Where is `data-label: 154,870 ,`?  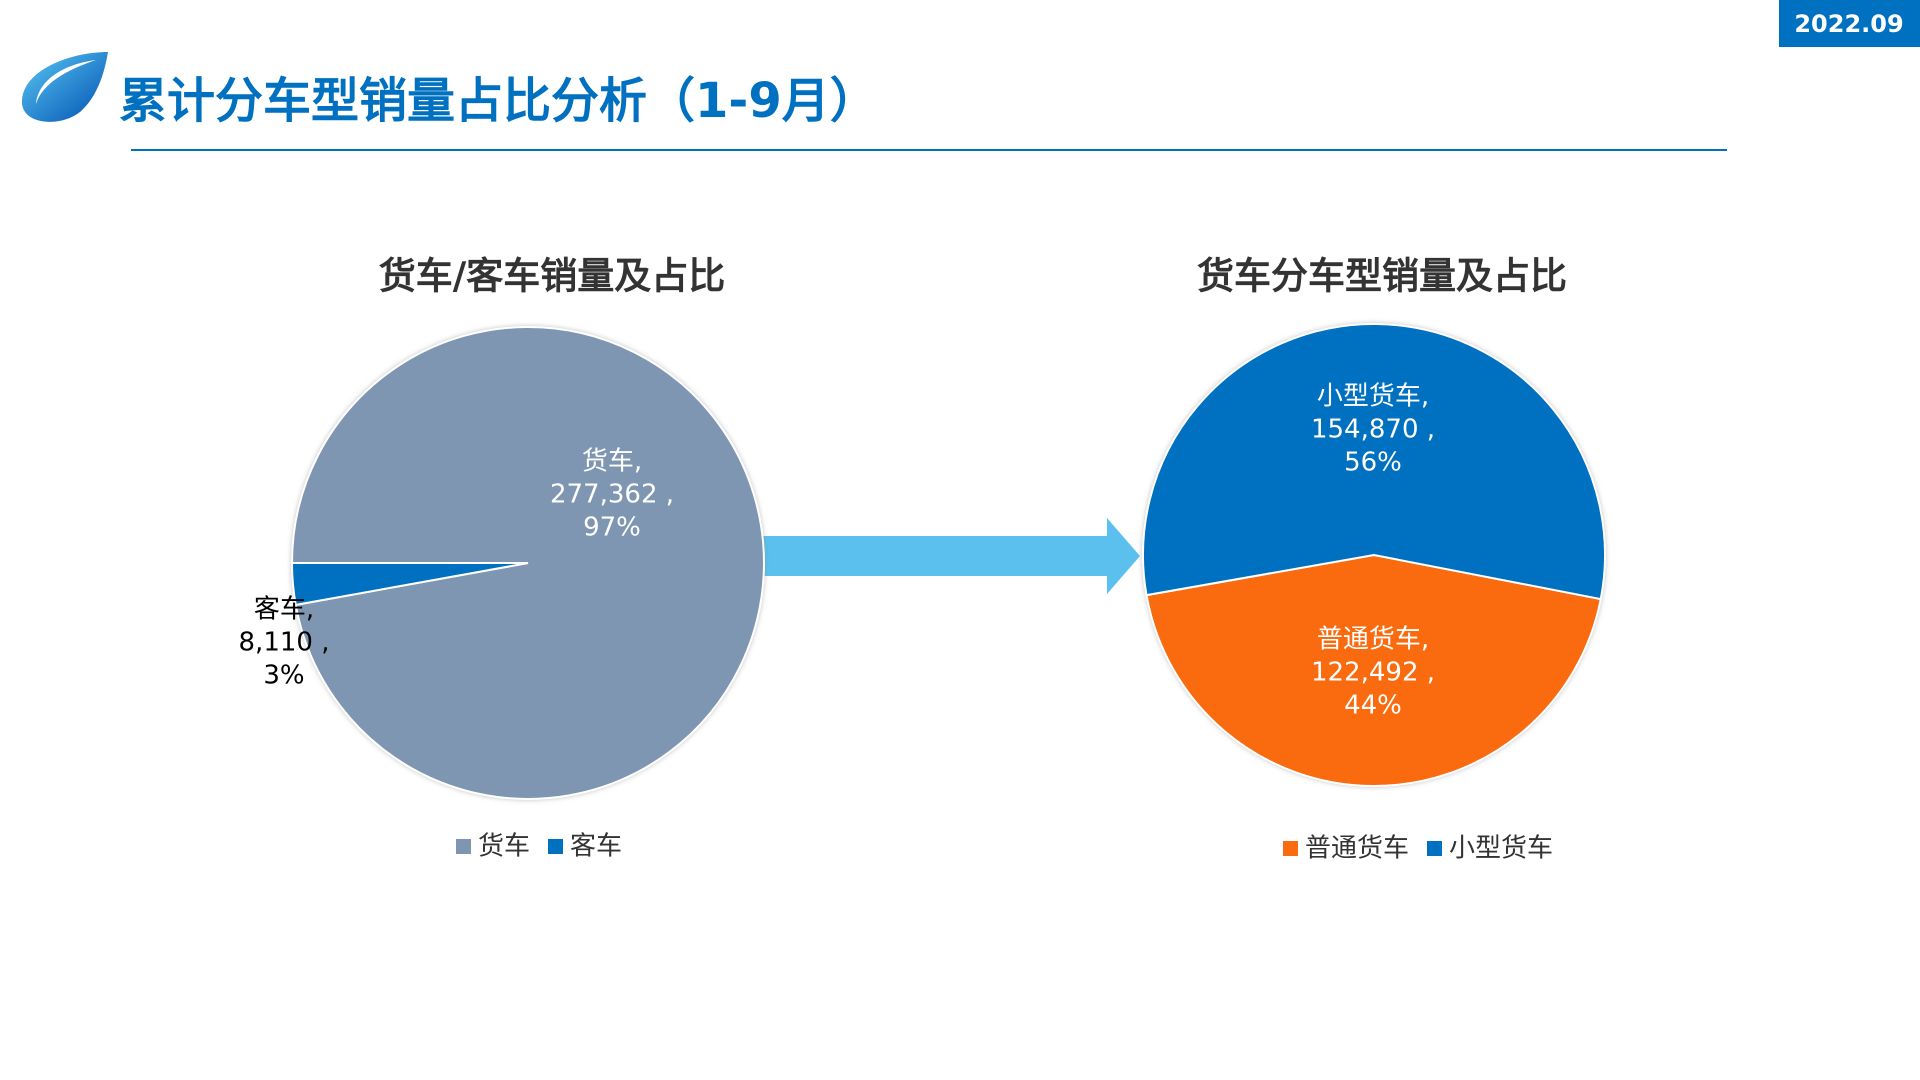
data-label: 154,870 , is located at coordinates (1373, 430).